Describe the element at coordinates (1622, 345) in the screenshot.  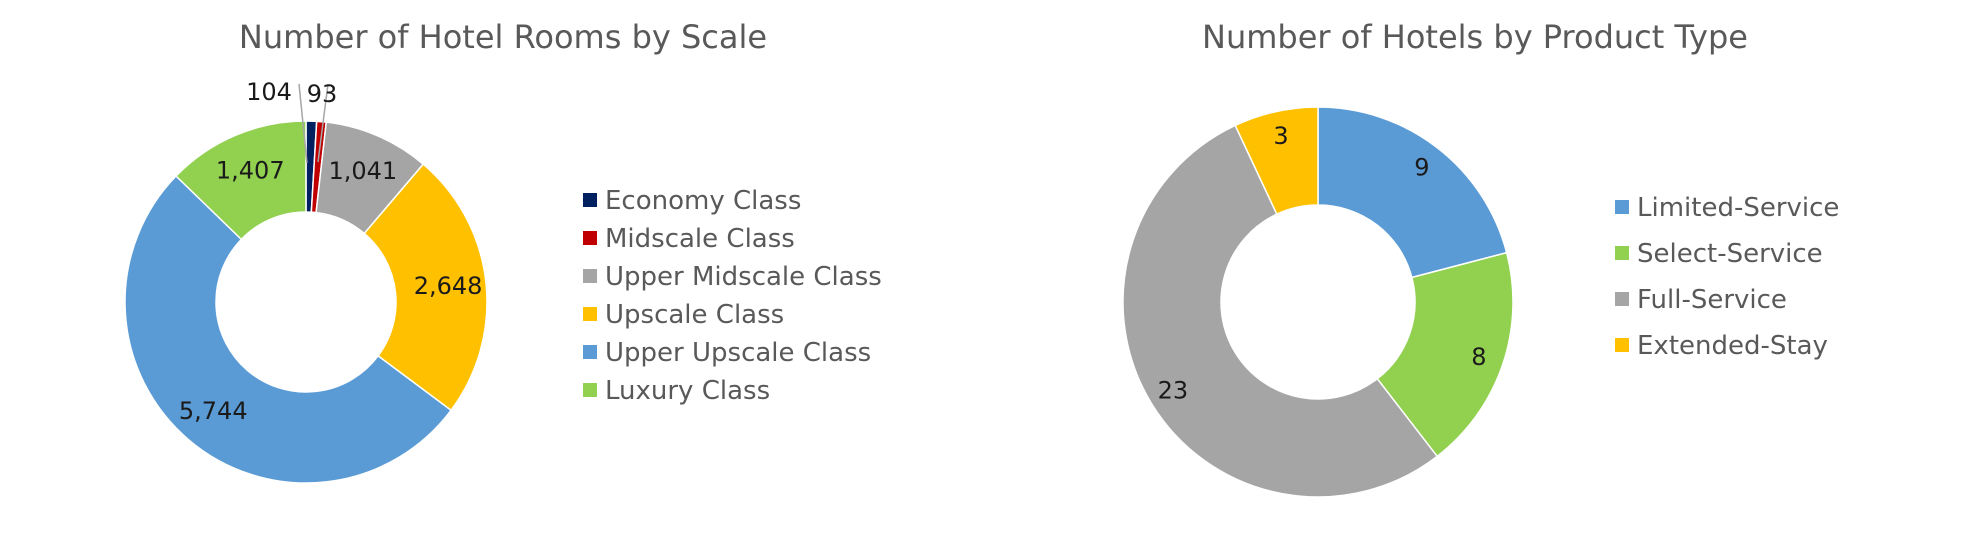
I see `legend-swatch-extended-stay` at that location.